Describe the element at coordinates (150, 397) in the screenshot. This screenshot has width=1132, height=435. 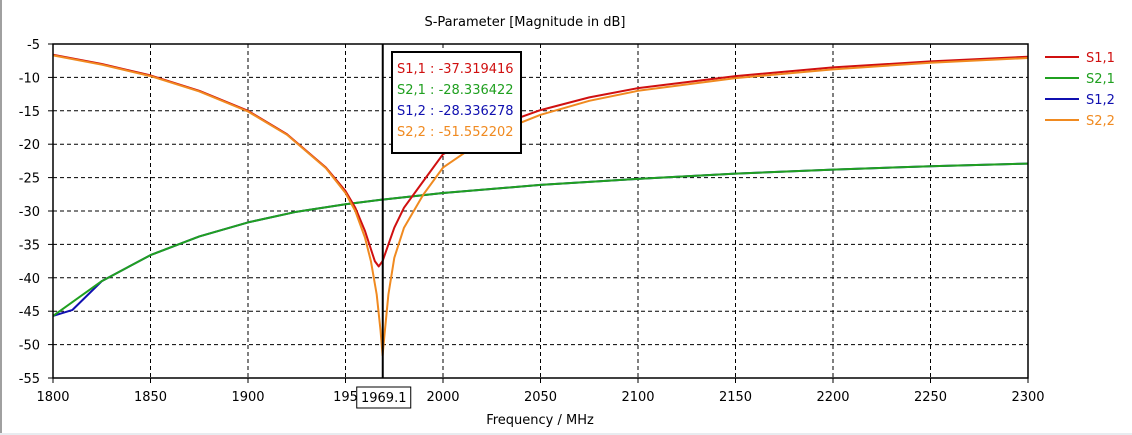
I see `x-tick-label: 1850` at that location.